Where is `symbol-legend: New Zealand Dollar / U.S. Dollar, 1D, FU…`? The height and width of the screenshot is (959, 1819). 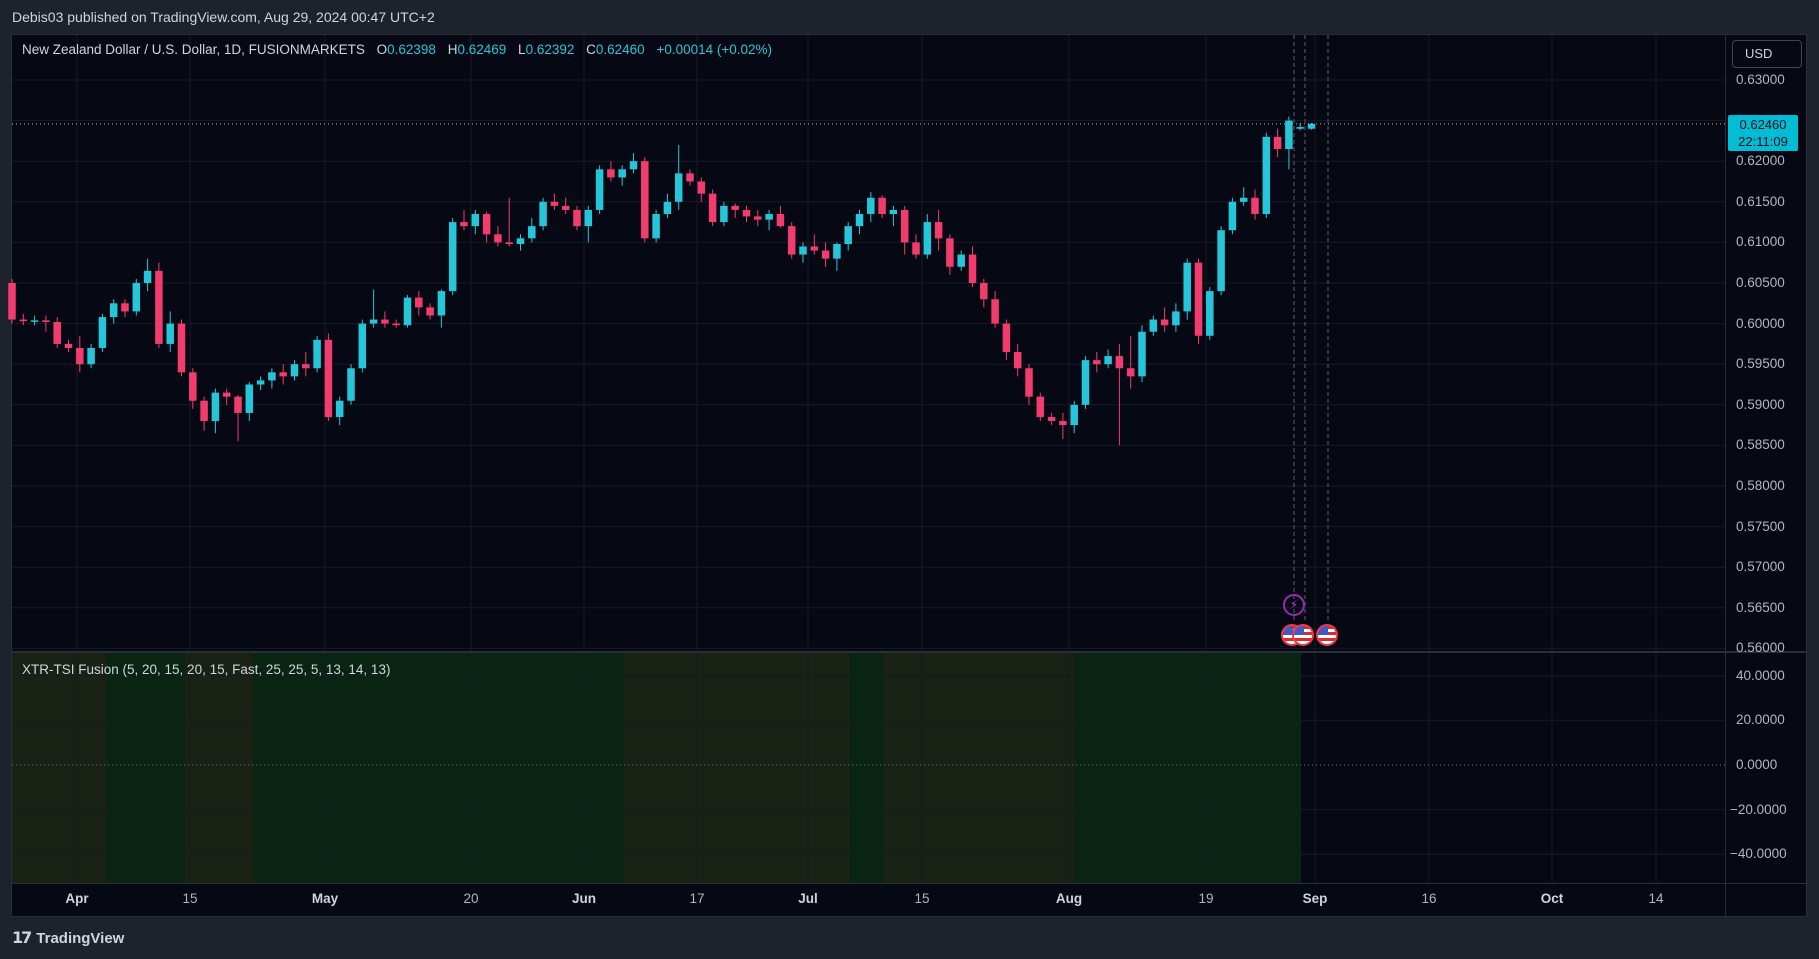
symbol-legend: New Zealand Dollar / U.S. Dollar, 1D, FU… is located at coordinates (397, 49).